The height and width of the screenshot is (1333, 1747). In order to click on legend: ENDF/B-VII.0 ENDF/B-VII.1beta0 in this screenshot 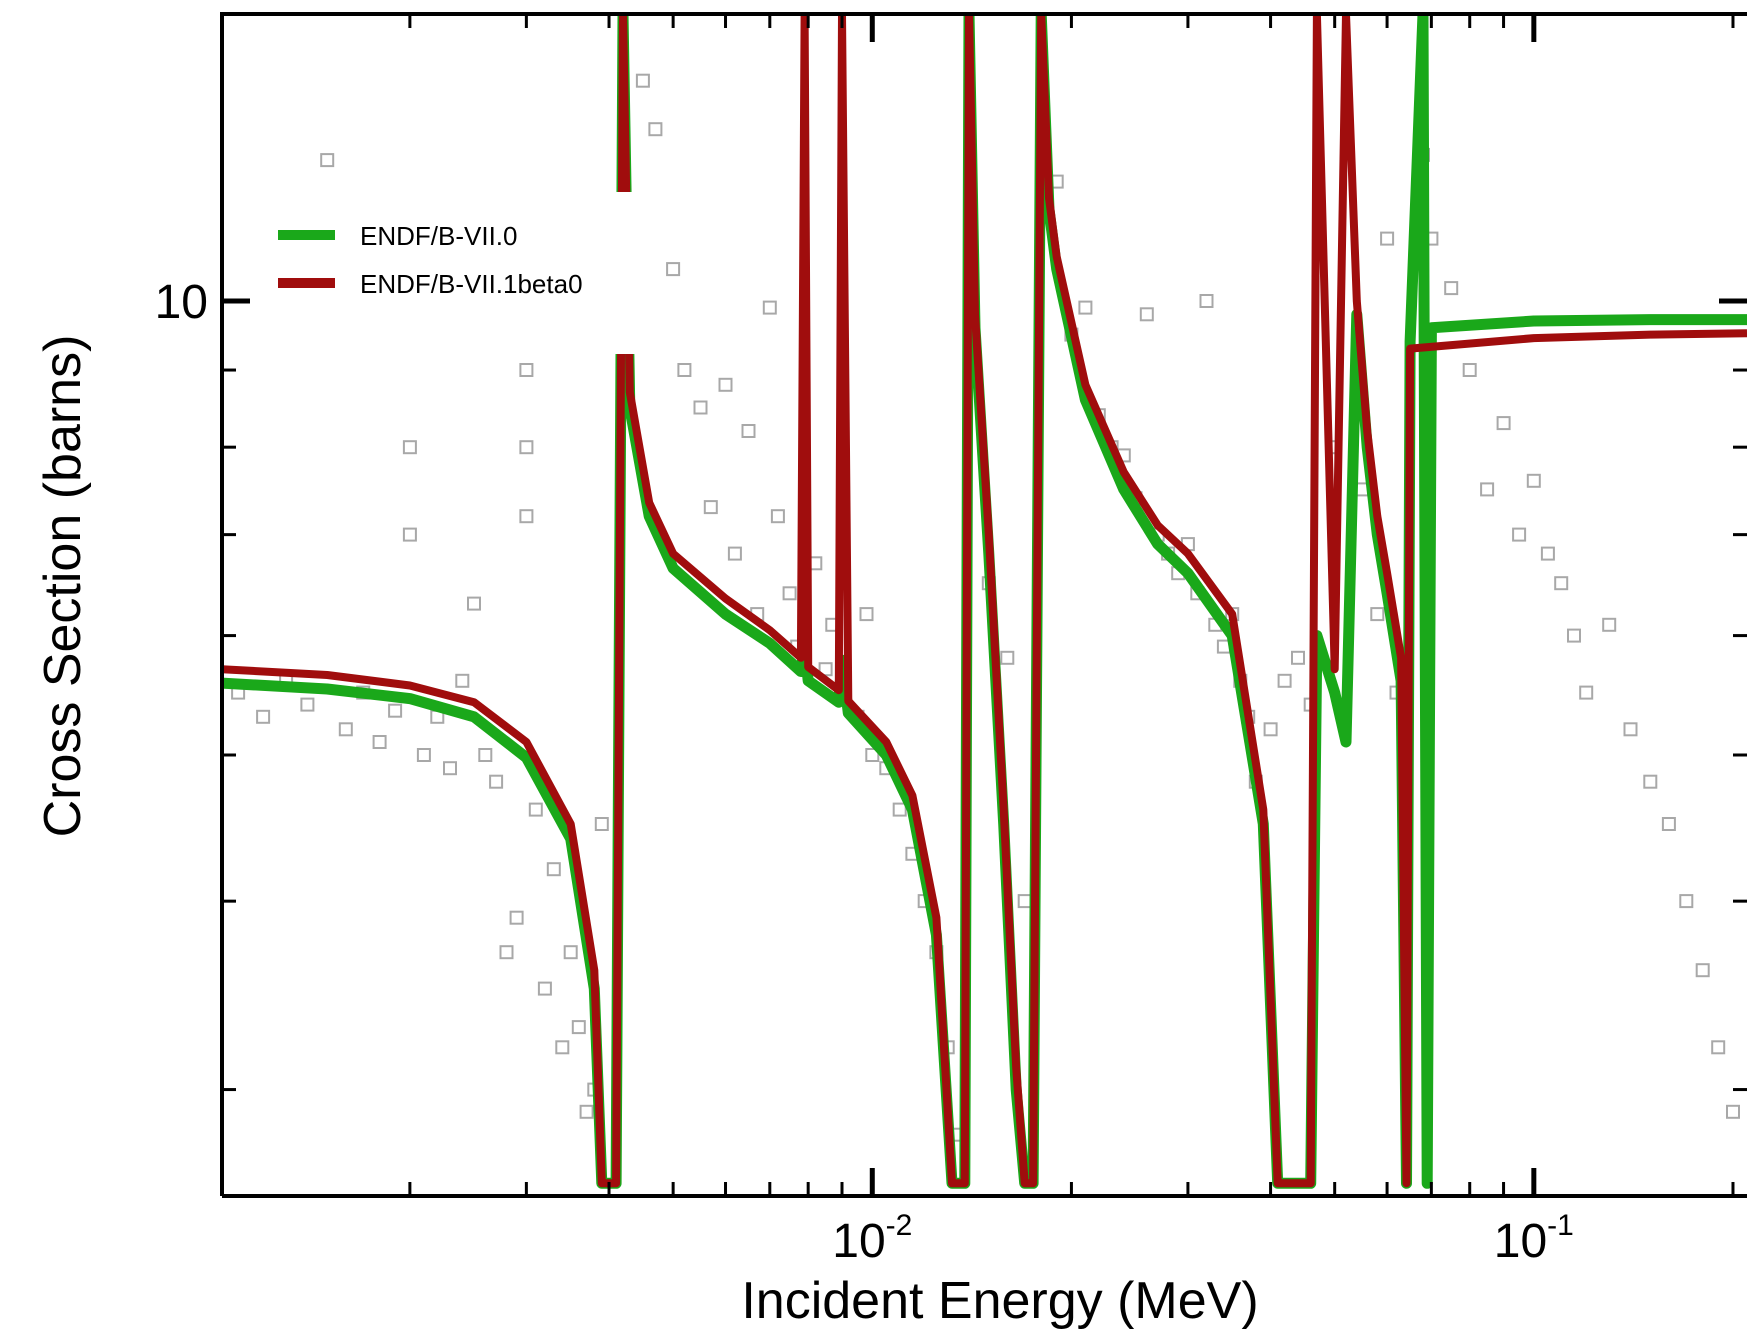, I will do `click(446, 273)`.